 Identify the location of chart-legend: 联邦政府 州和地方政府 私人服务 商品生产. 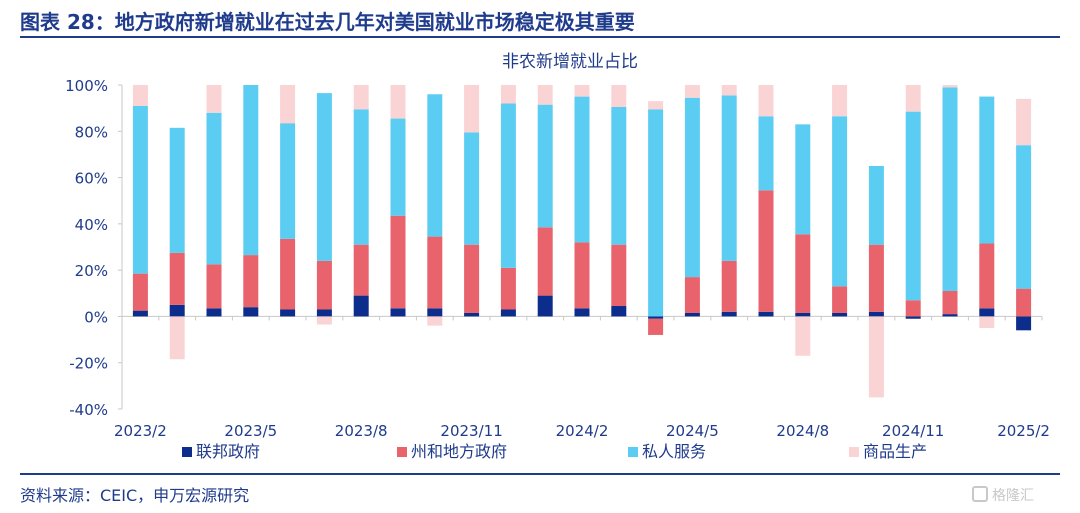
(554, 451).